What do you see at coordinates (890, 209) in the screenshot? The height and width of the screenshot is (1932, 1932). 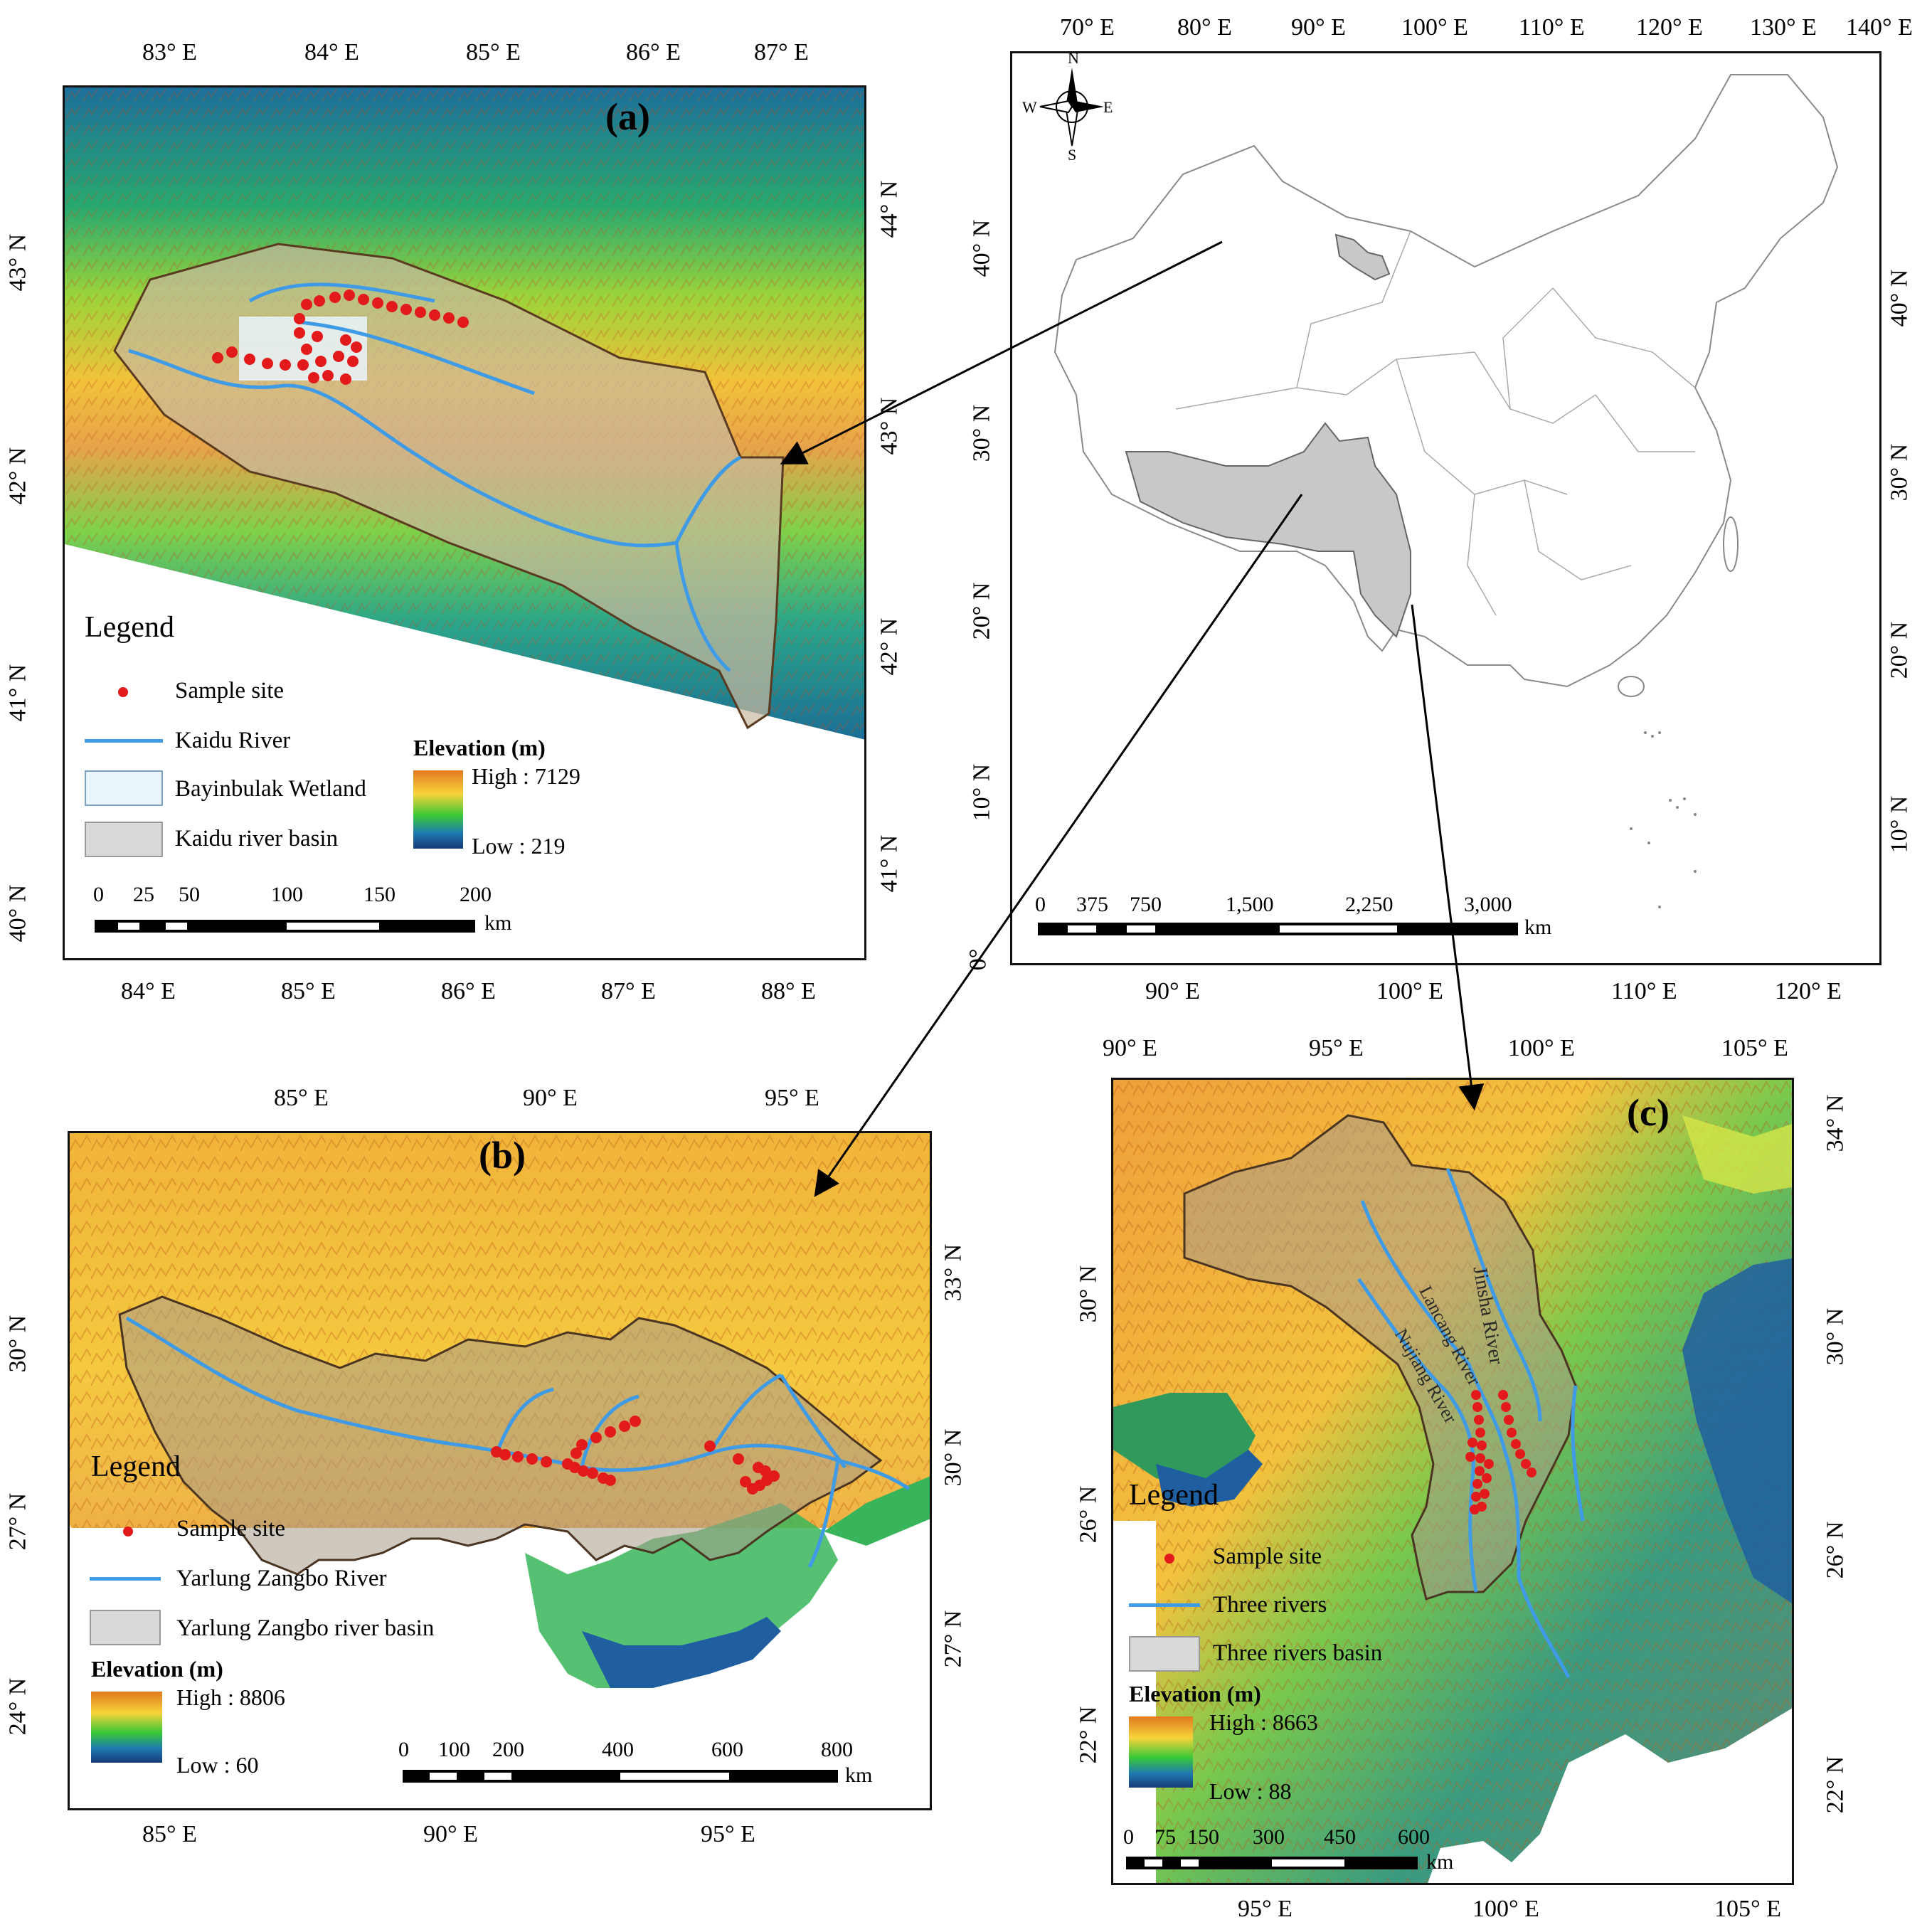 I see `tick: 44° N` at bounding box center [890, 209].